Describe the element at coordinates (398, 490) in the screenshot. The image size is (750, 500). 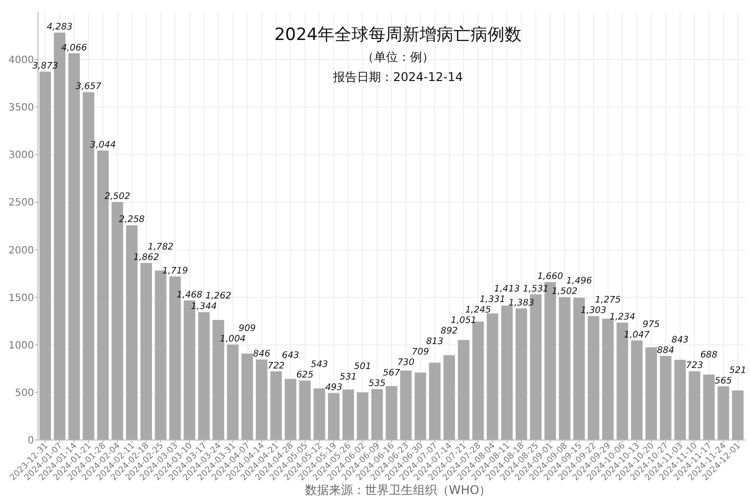
I see `source-note: 数据来源：世界卫生组织（WHO）` at that location.